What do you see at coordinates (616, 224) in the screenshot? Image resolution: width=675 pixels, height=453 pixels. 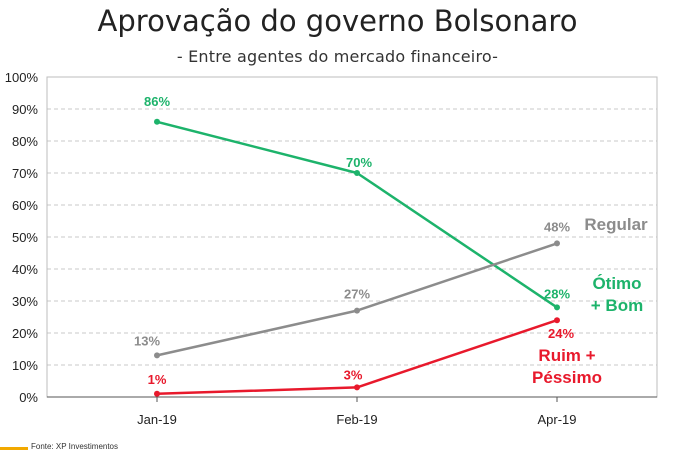 I see `series-name-label: Regular` at bounding box center [616, 224].